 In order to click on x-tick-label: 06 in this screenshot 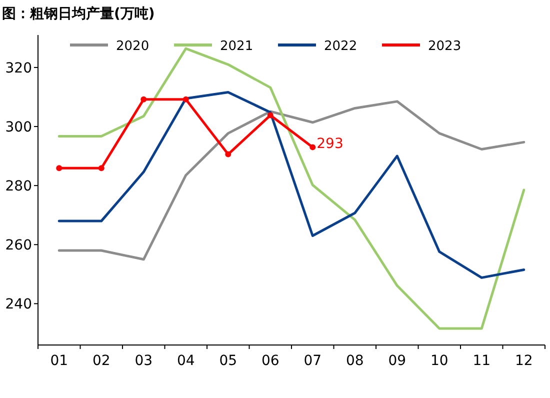, I will do `click(270, 361)`.